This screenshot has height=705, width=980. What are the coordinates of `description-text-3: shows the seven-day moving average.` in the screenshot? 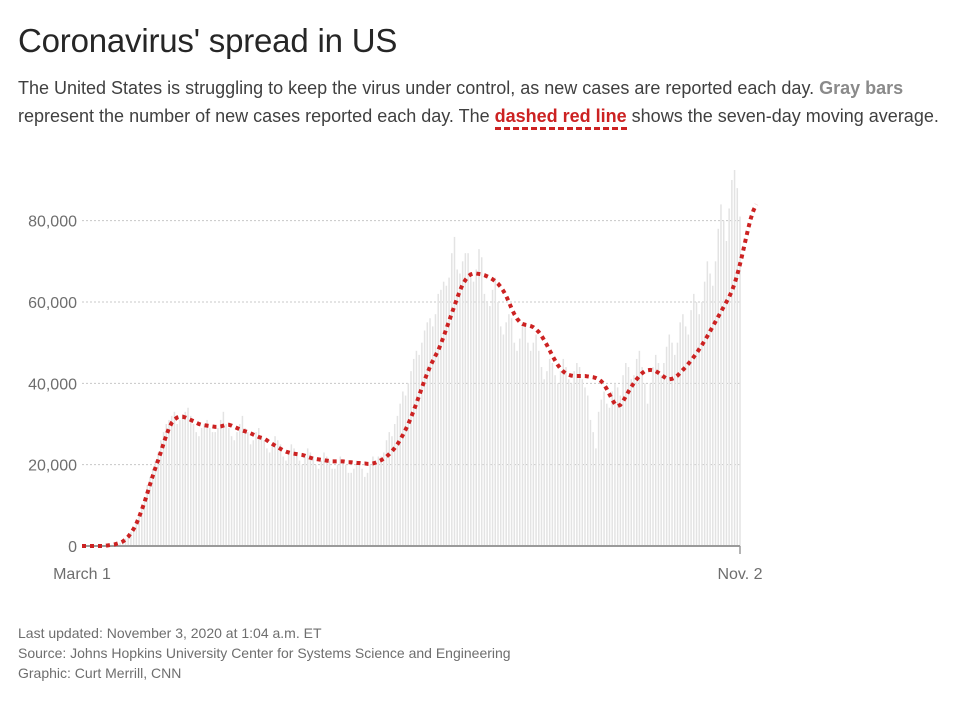 It's located at (782, 116).